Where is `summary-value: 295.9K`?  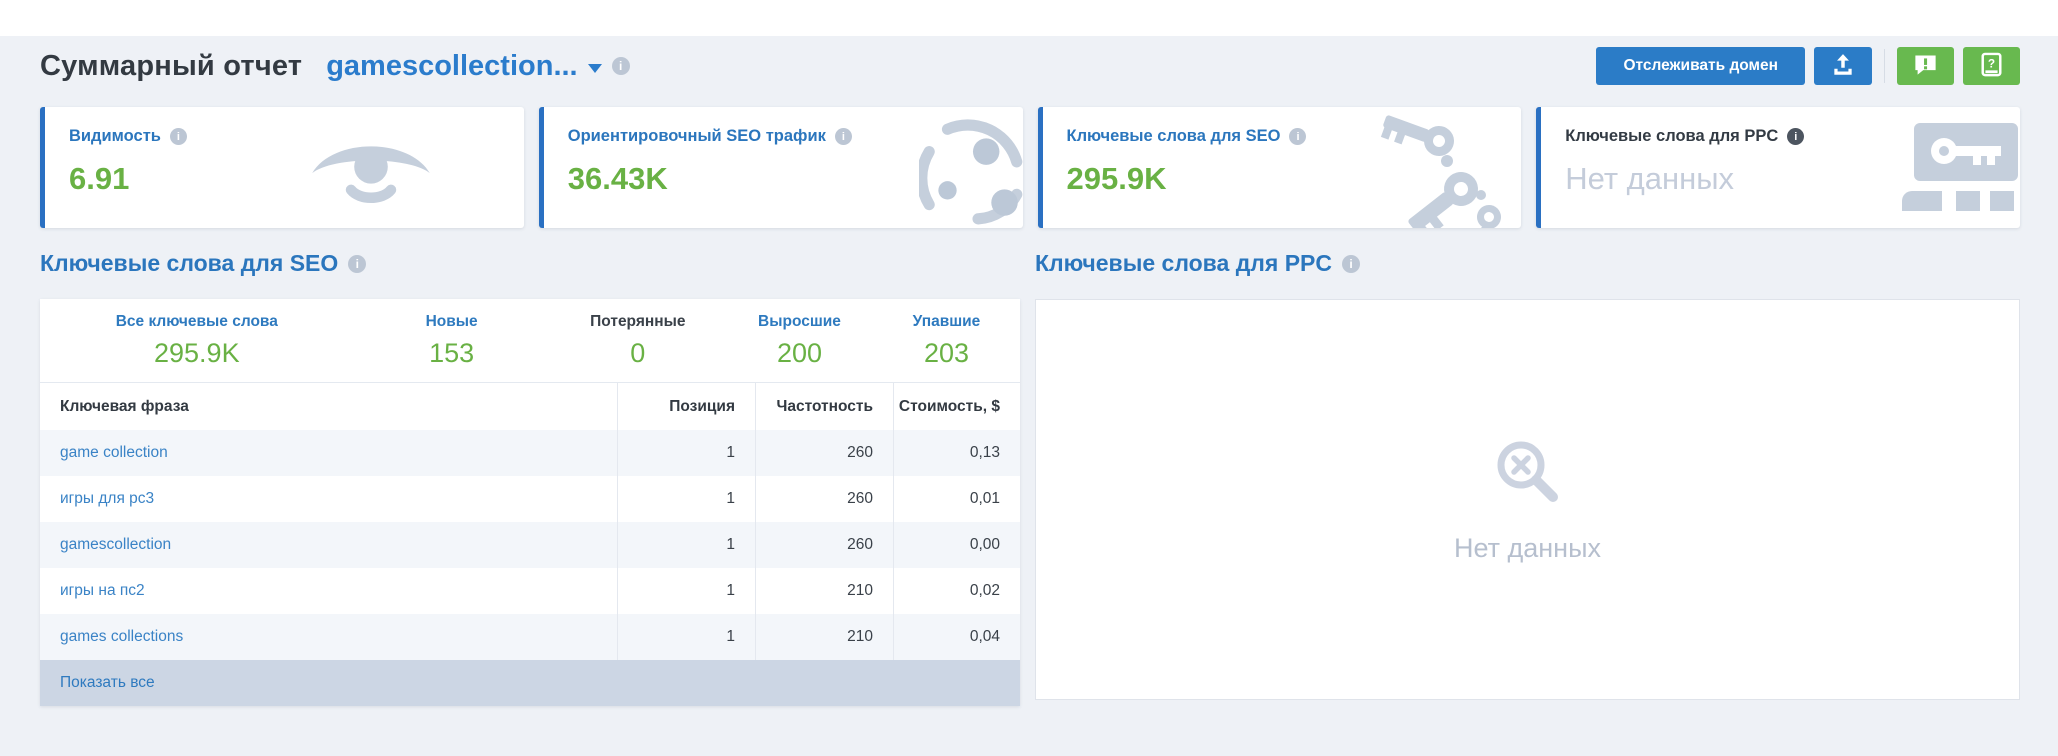
summary-value: 295.9K is located at coordinates (197, 353).